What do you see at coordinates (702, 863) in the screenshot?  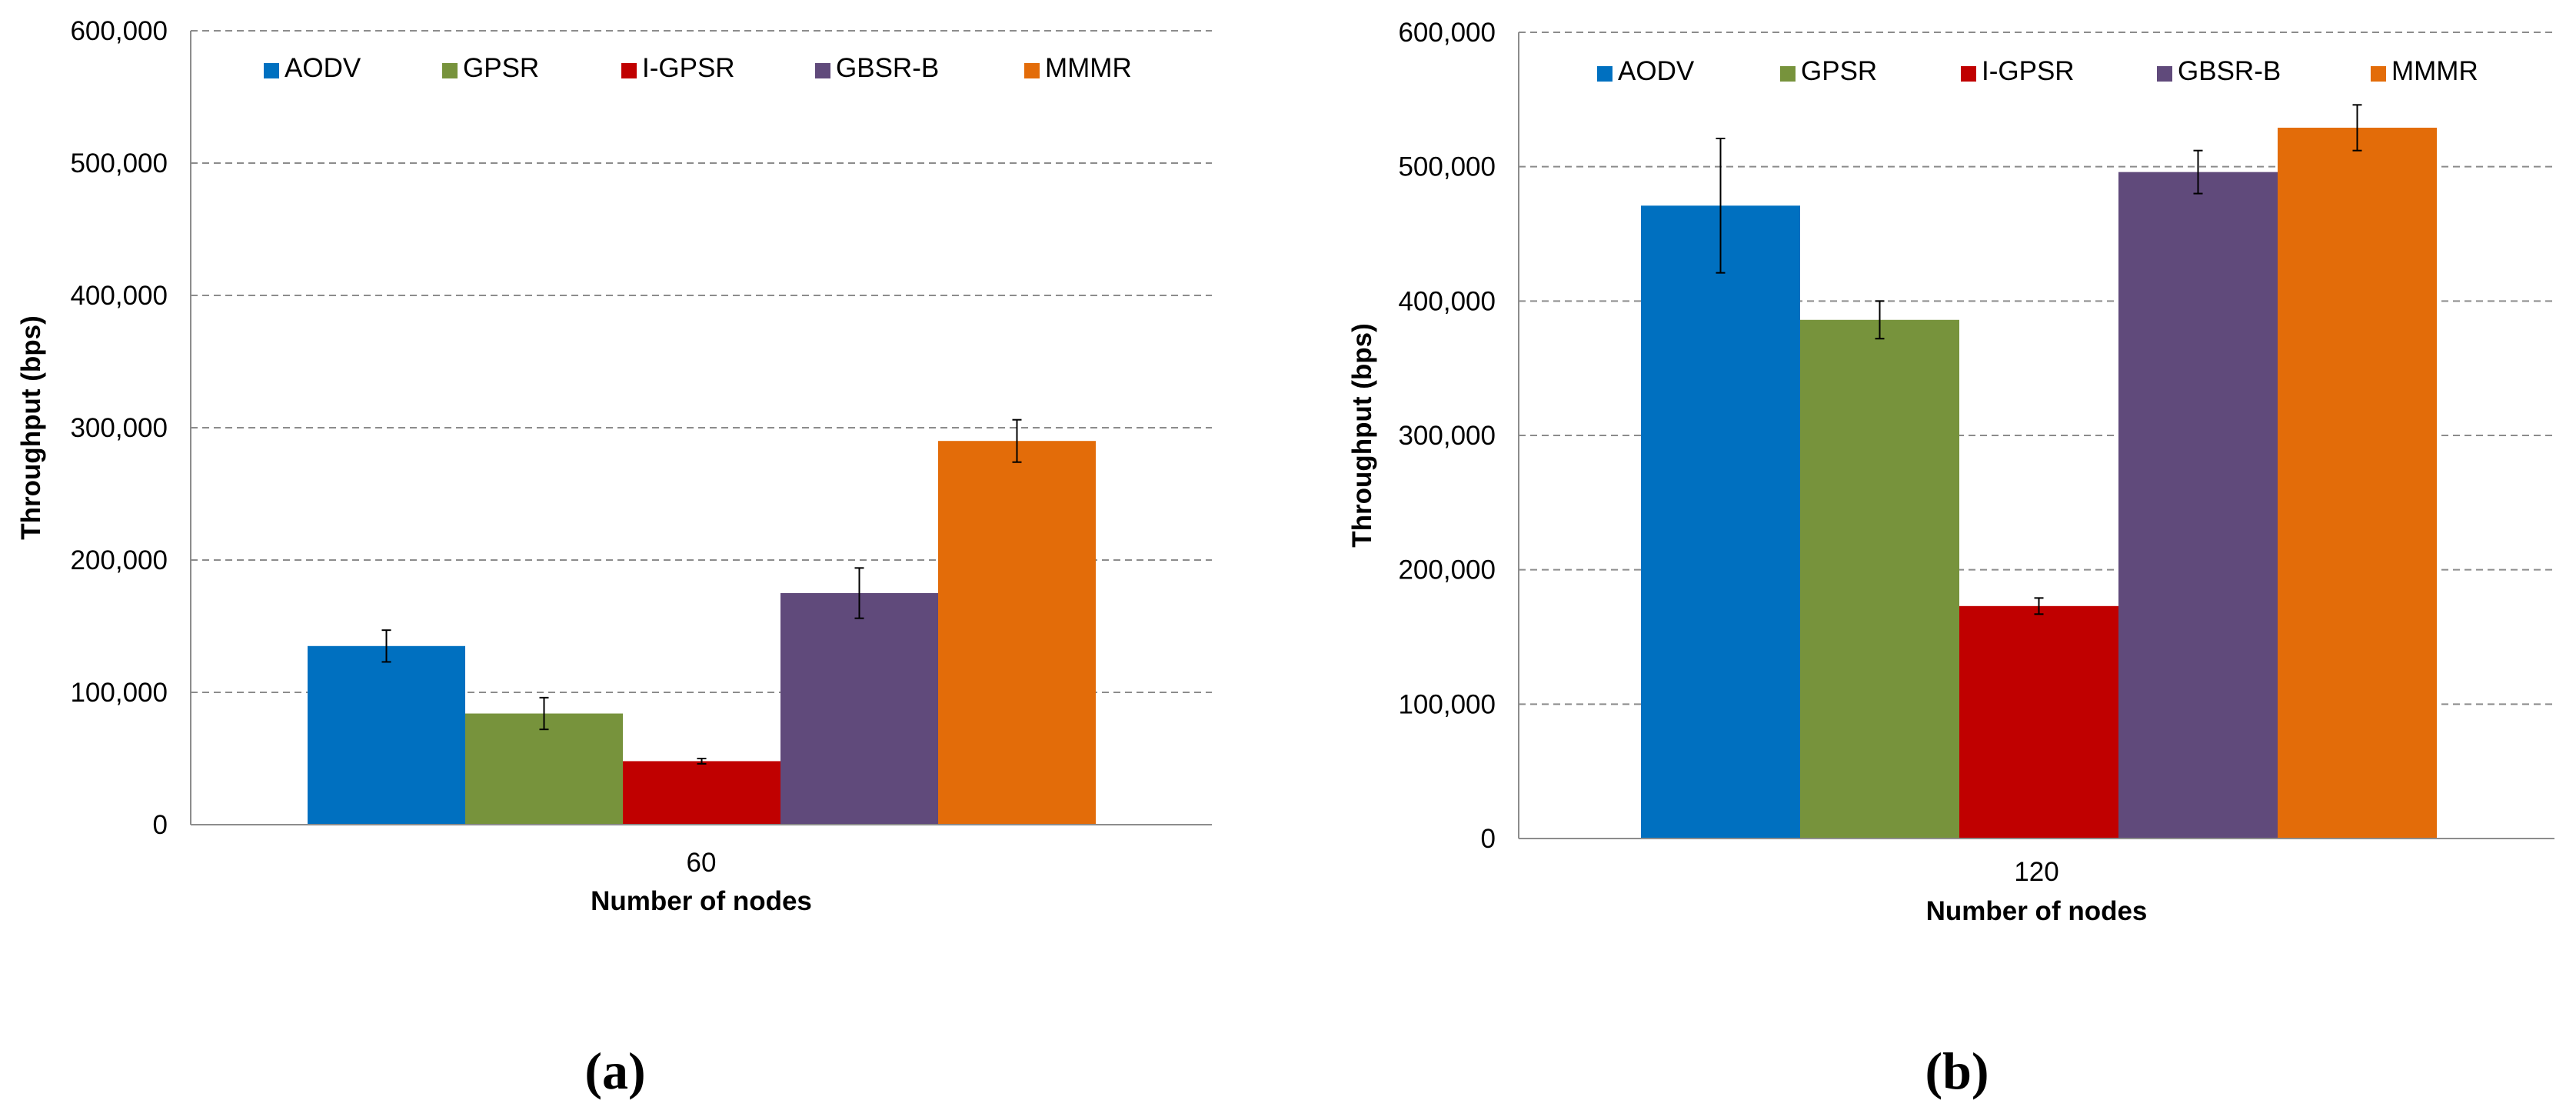 I see `x-tick-label: 60` at bounding box center [702, 863].